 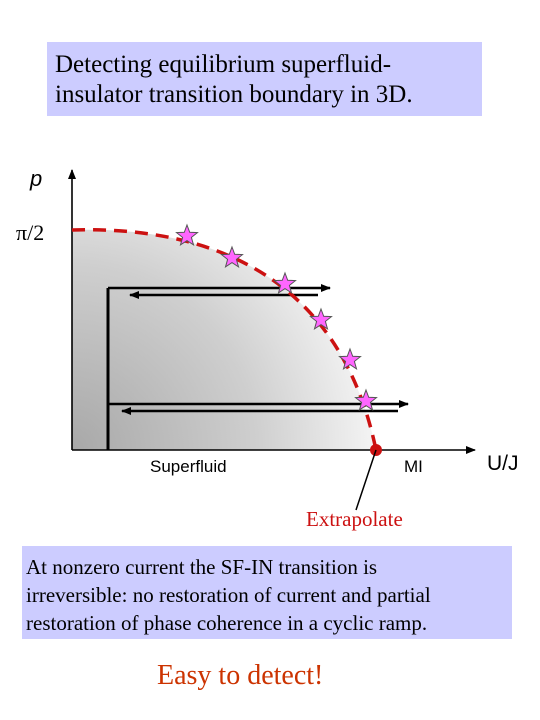 I want to click on superfluid-label: Superfluid, so click(x=188, y=466).